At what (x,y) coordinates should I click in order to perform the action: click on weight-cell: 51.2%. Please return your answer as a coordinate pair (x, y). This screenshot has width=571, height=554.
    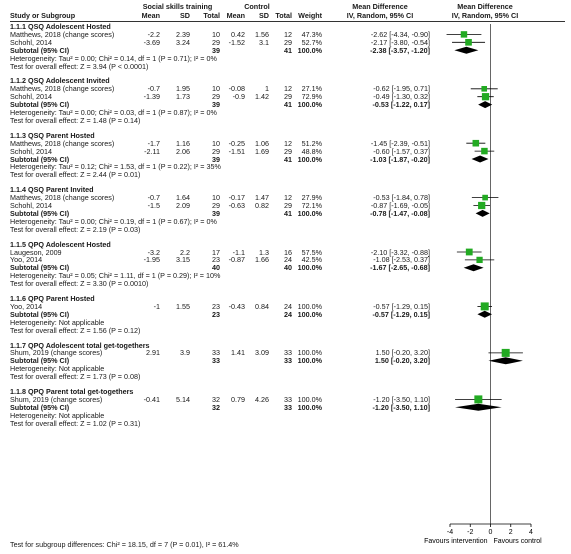
    Looking at the image, I should click on (311, 143).